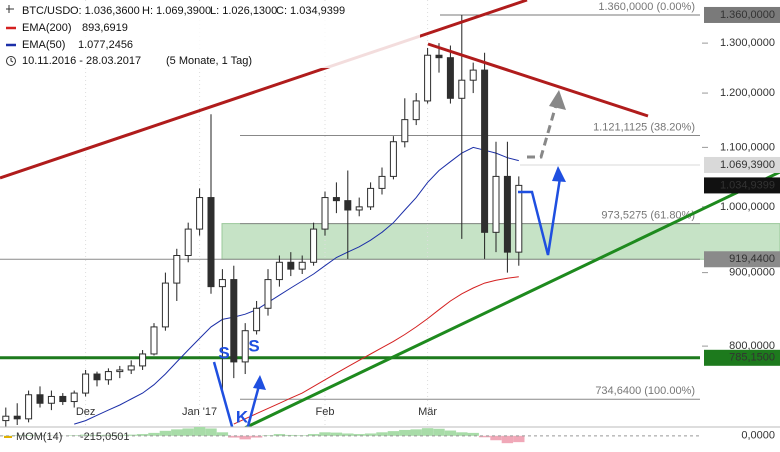 The height and width of the screenshot is (452, 780). What do you see at coordinates (325, 412) in the screenshot?
I see `x-tick-label: Feb` at bounding box center [325, 412].